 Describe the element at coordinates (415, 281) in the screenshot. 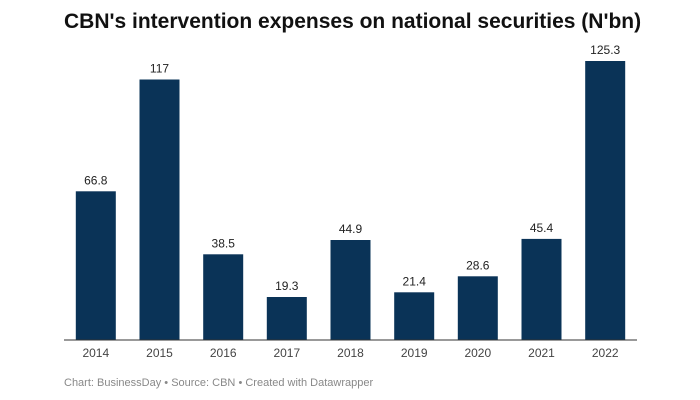

I see `value-label-2019: 21.4` at that location.